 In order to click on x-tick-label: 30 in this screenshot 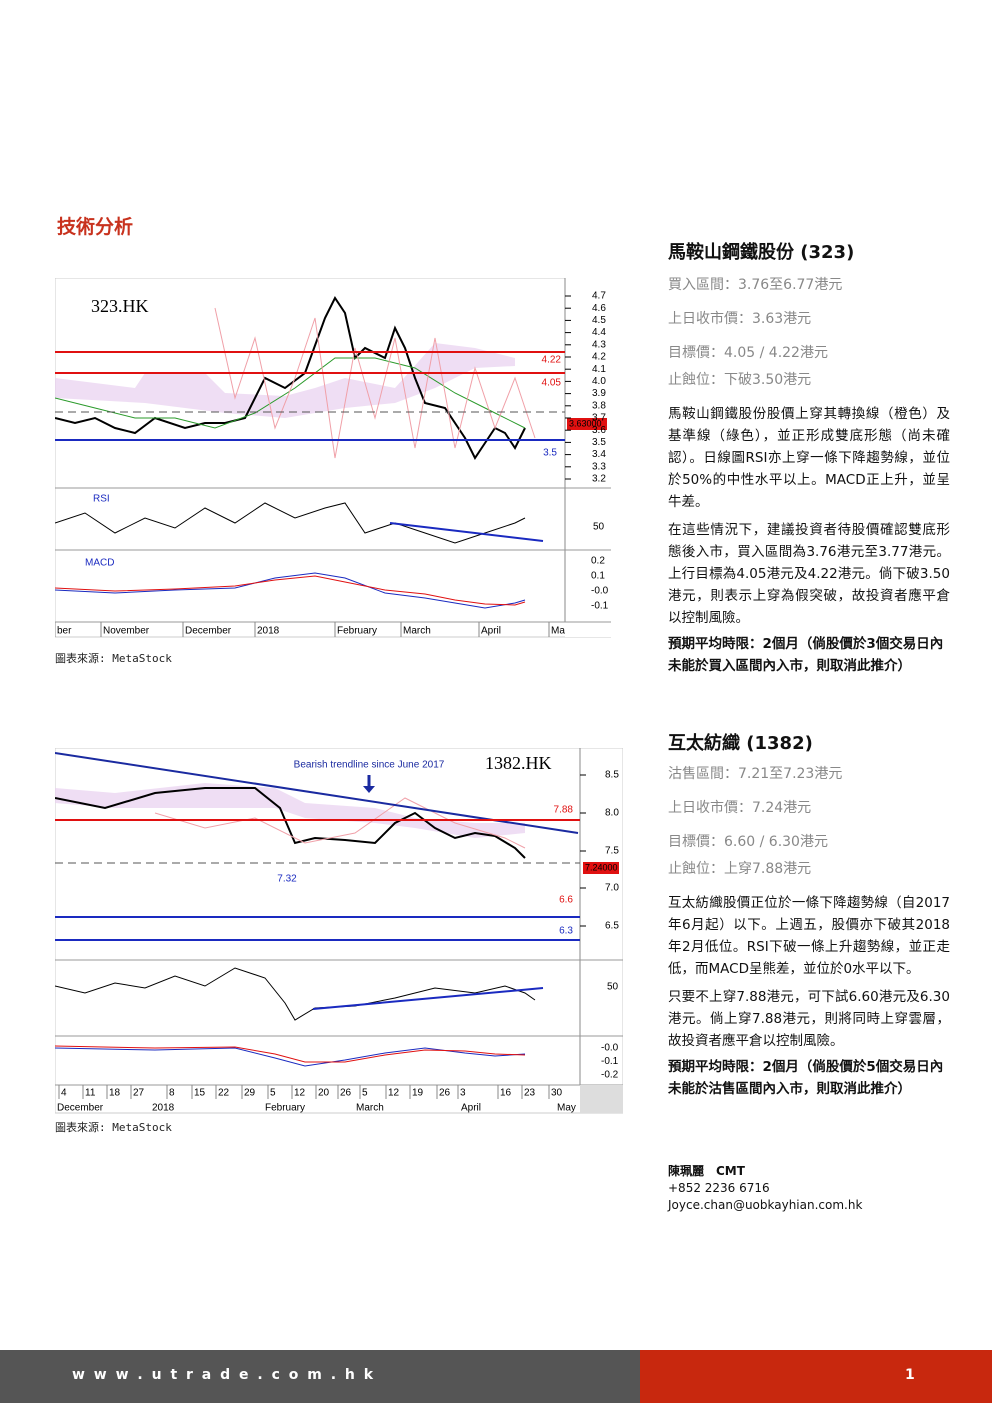, I will do `click(557, 1093)`.